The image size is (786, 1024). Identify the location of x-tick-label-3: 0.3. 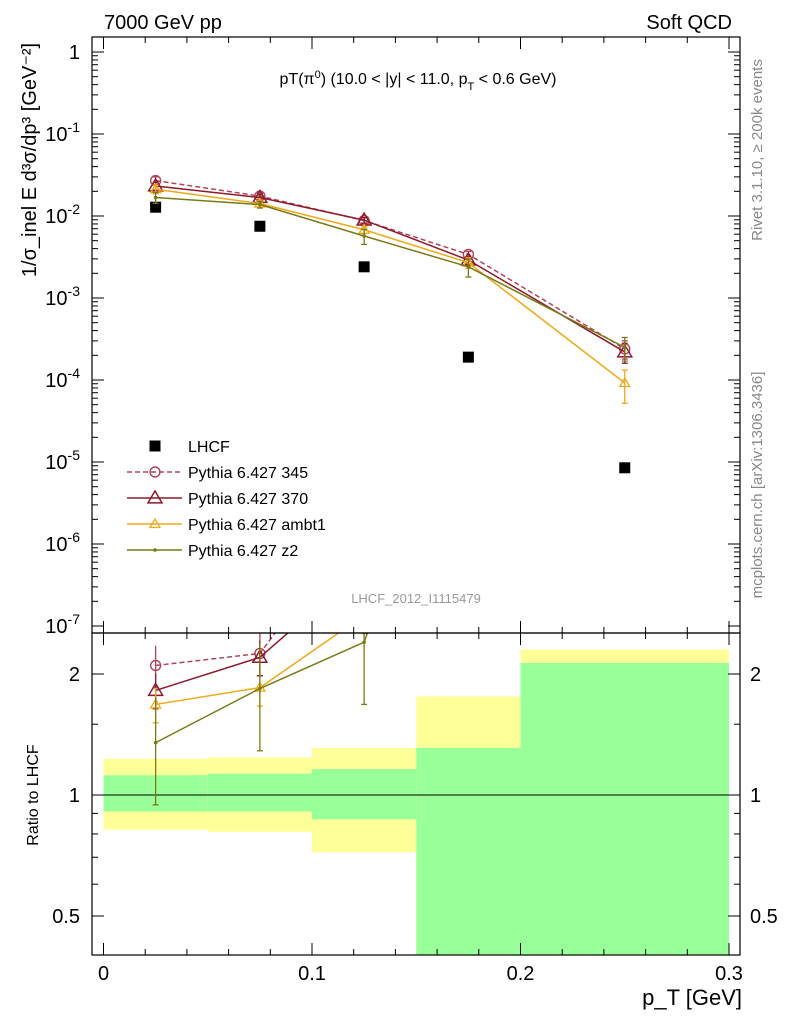
(729, 974).